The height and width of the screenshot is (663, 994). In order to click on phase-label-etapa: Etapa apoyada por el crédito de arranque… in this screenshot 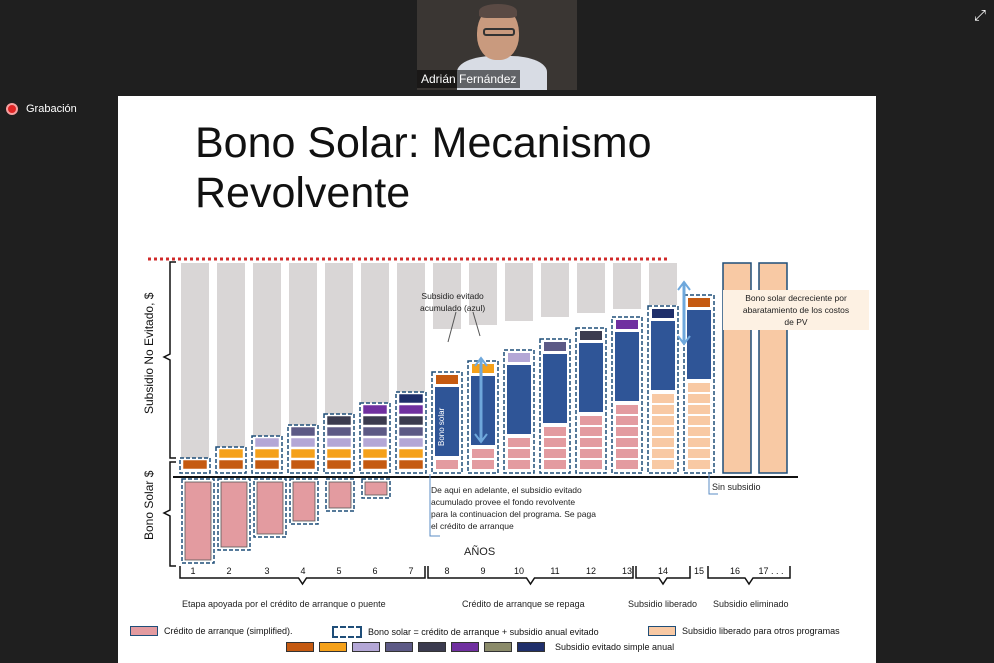, I will do `click(284, 604)`.